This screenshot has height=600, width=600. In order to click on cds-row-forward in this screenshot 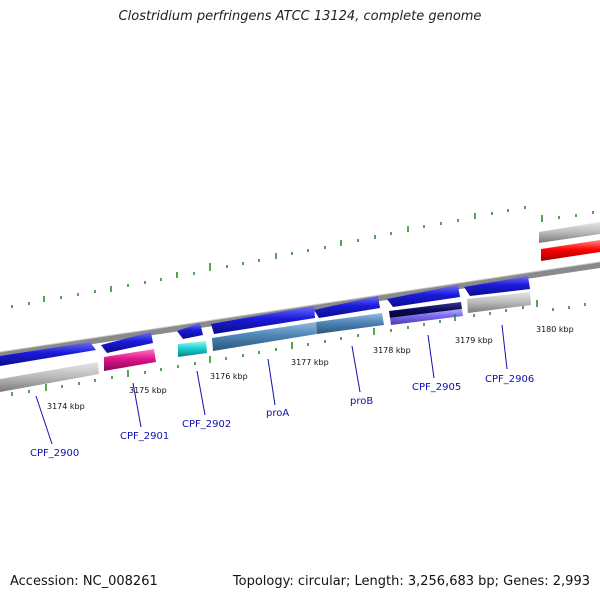, I will do `click(265, 321)`.